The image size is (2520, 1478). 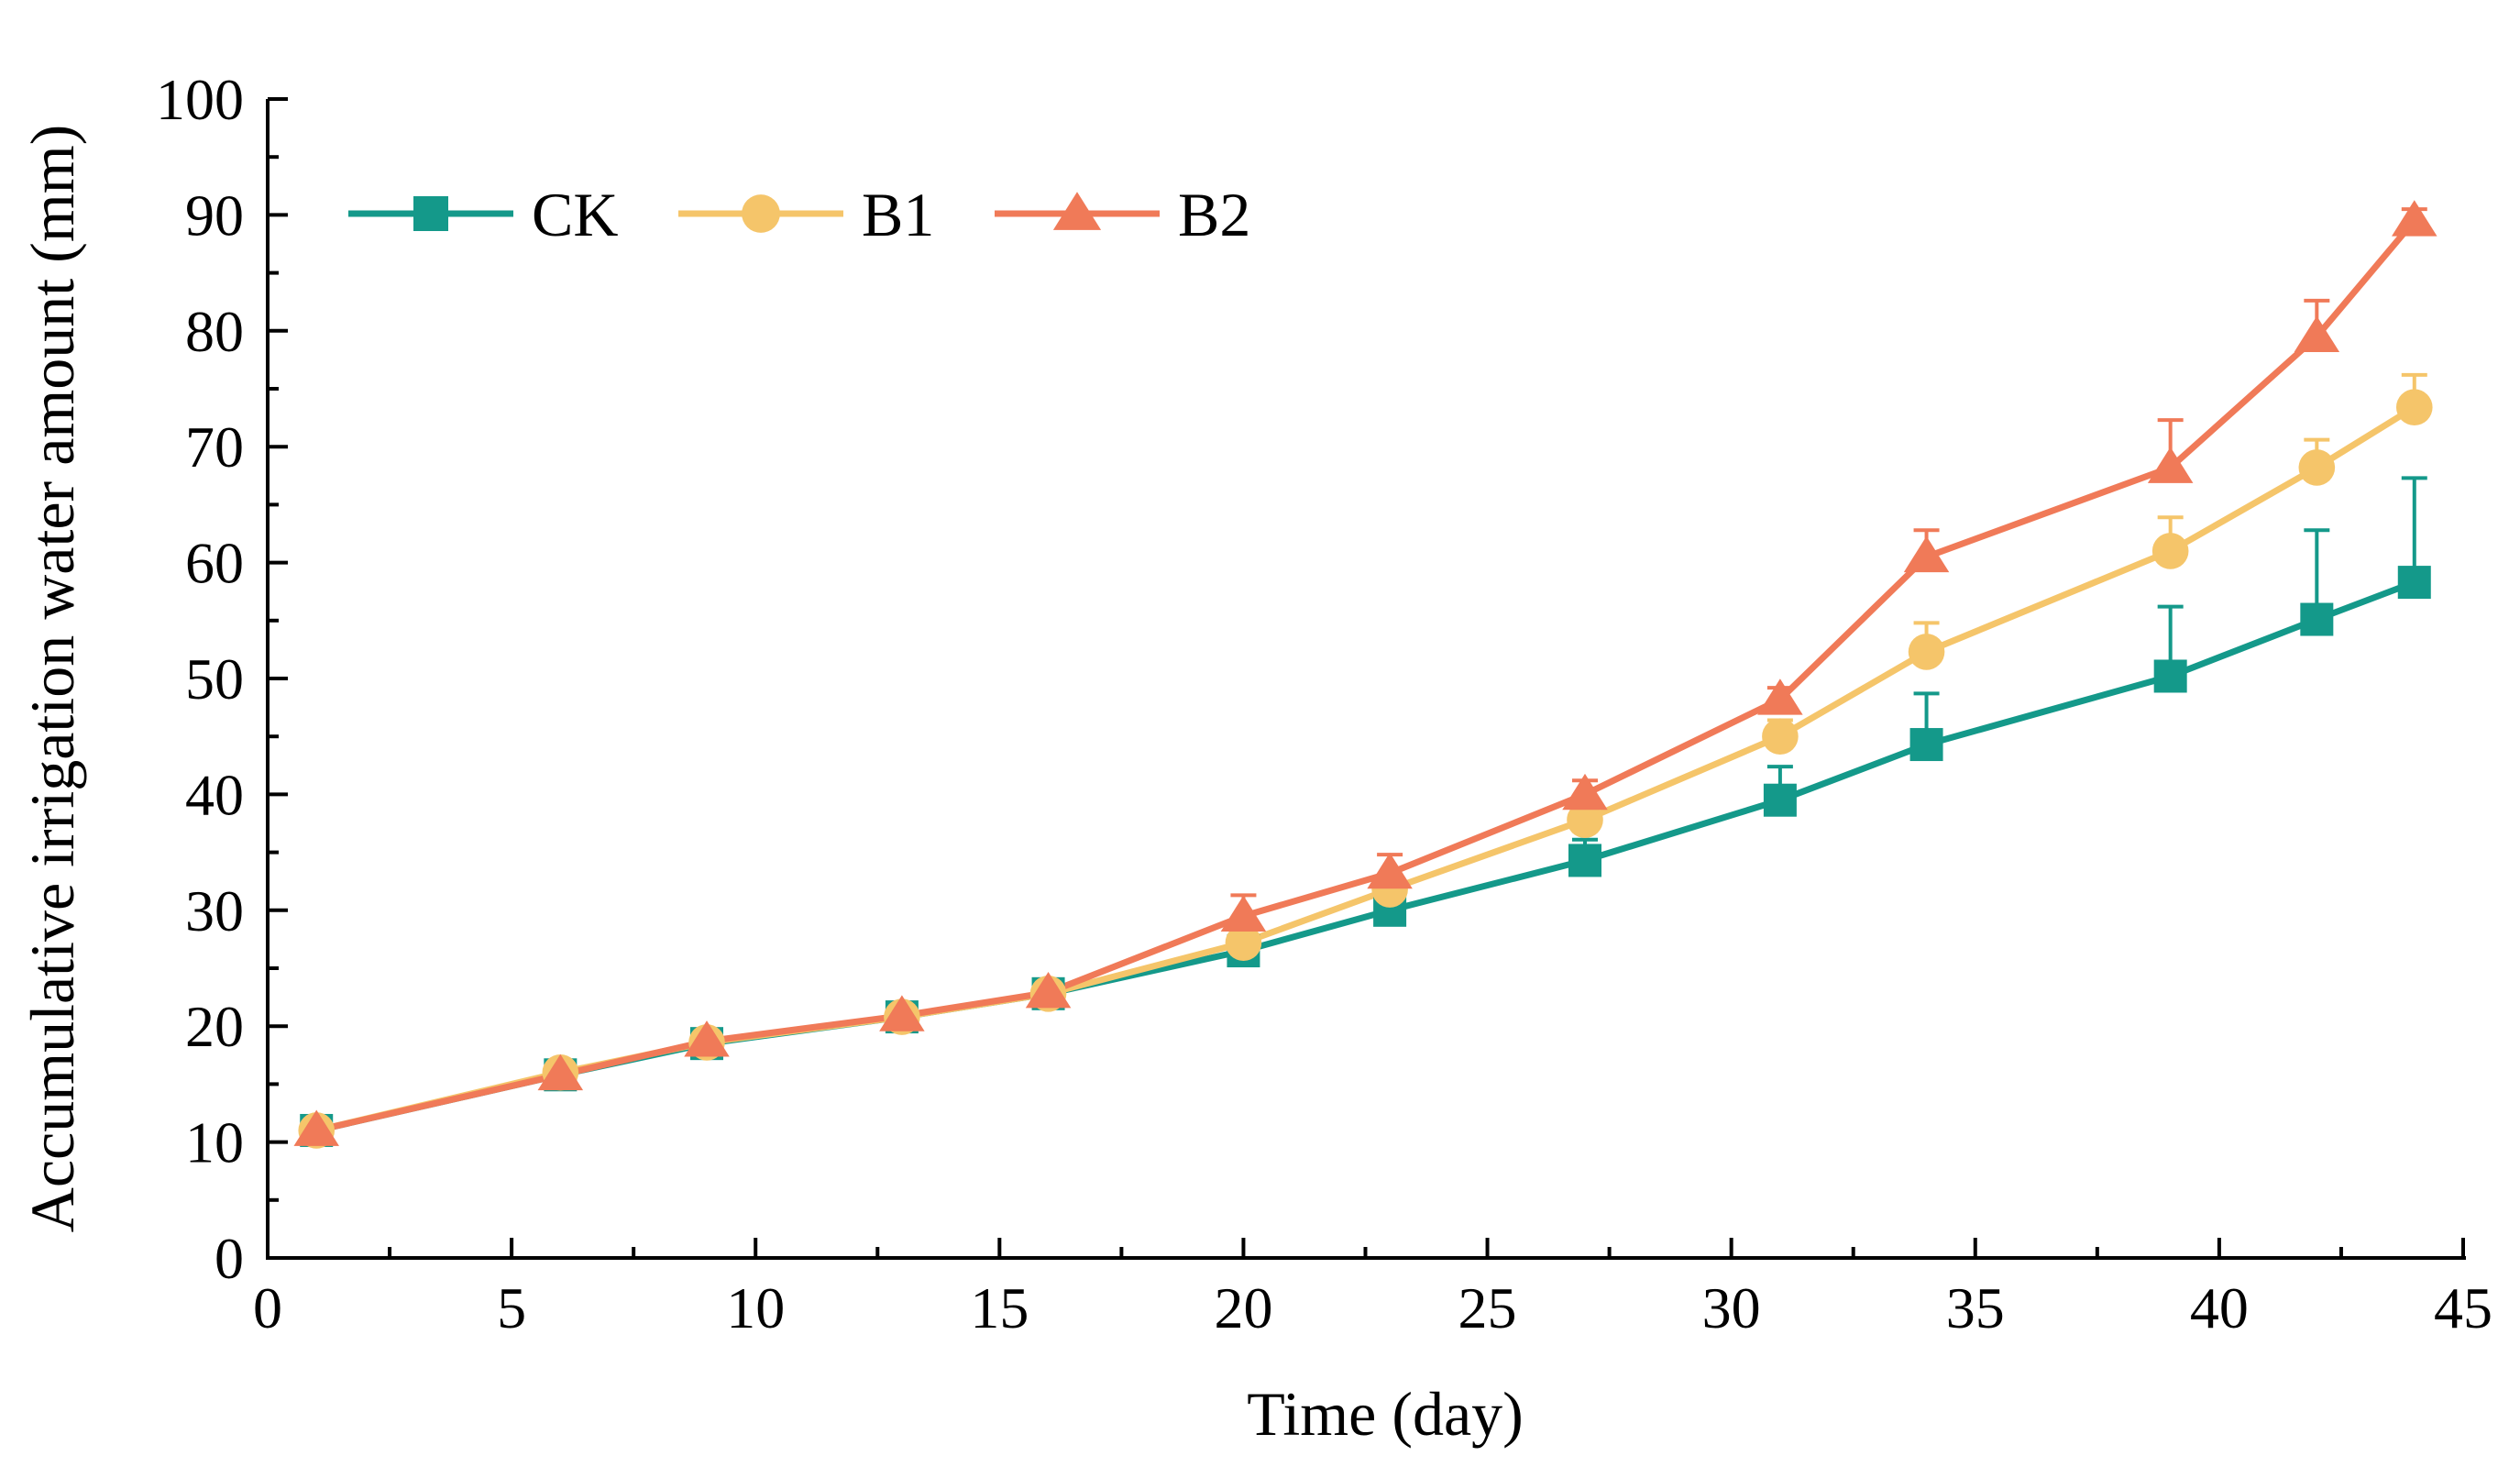 What do you see at coordinates (2463, 1307) in the screenshot?
I see `x-tick-label: 45` at bounding box center [2463, 1307].